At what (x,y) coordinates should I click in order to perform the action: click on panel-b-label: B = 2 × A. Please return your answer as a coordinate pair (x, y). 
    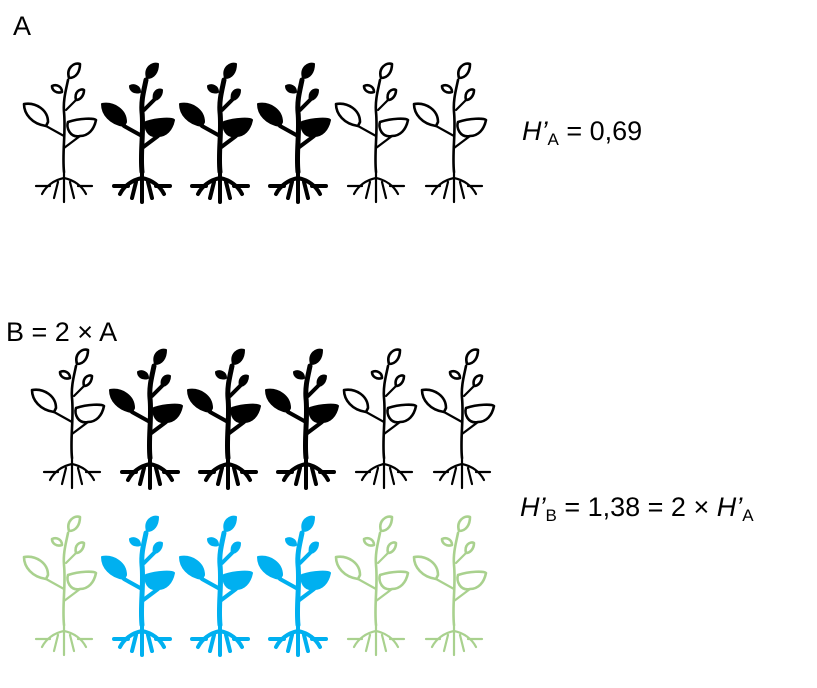
    Looking at the image, I should click on (62, 332).